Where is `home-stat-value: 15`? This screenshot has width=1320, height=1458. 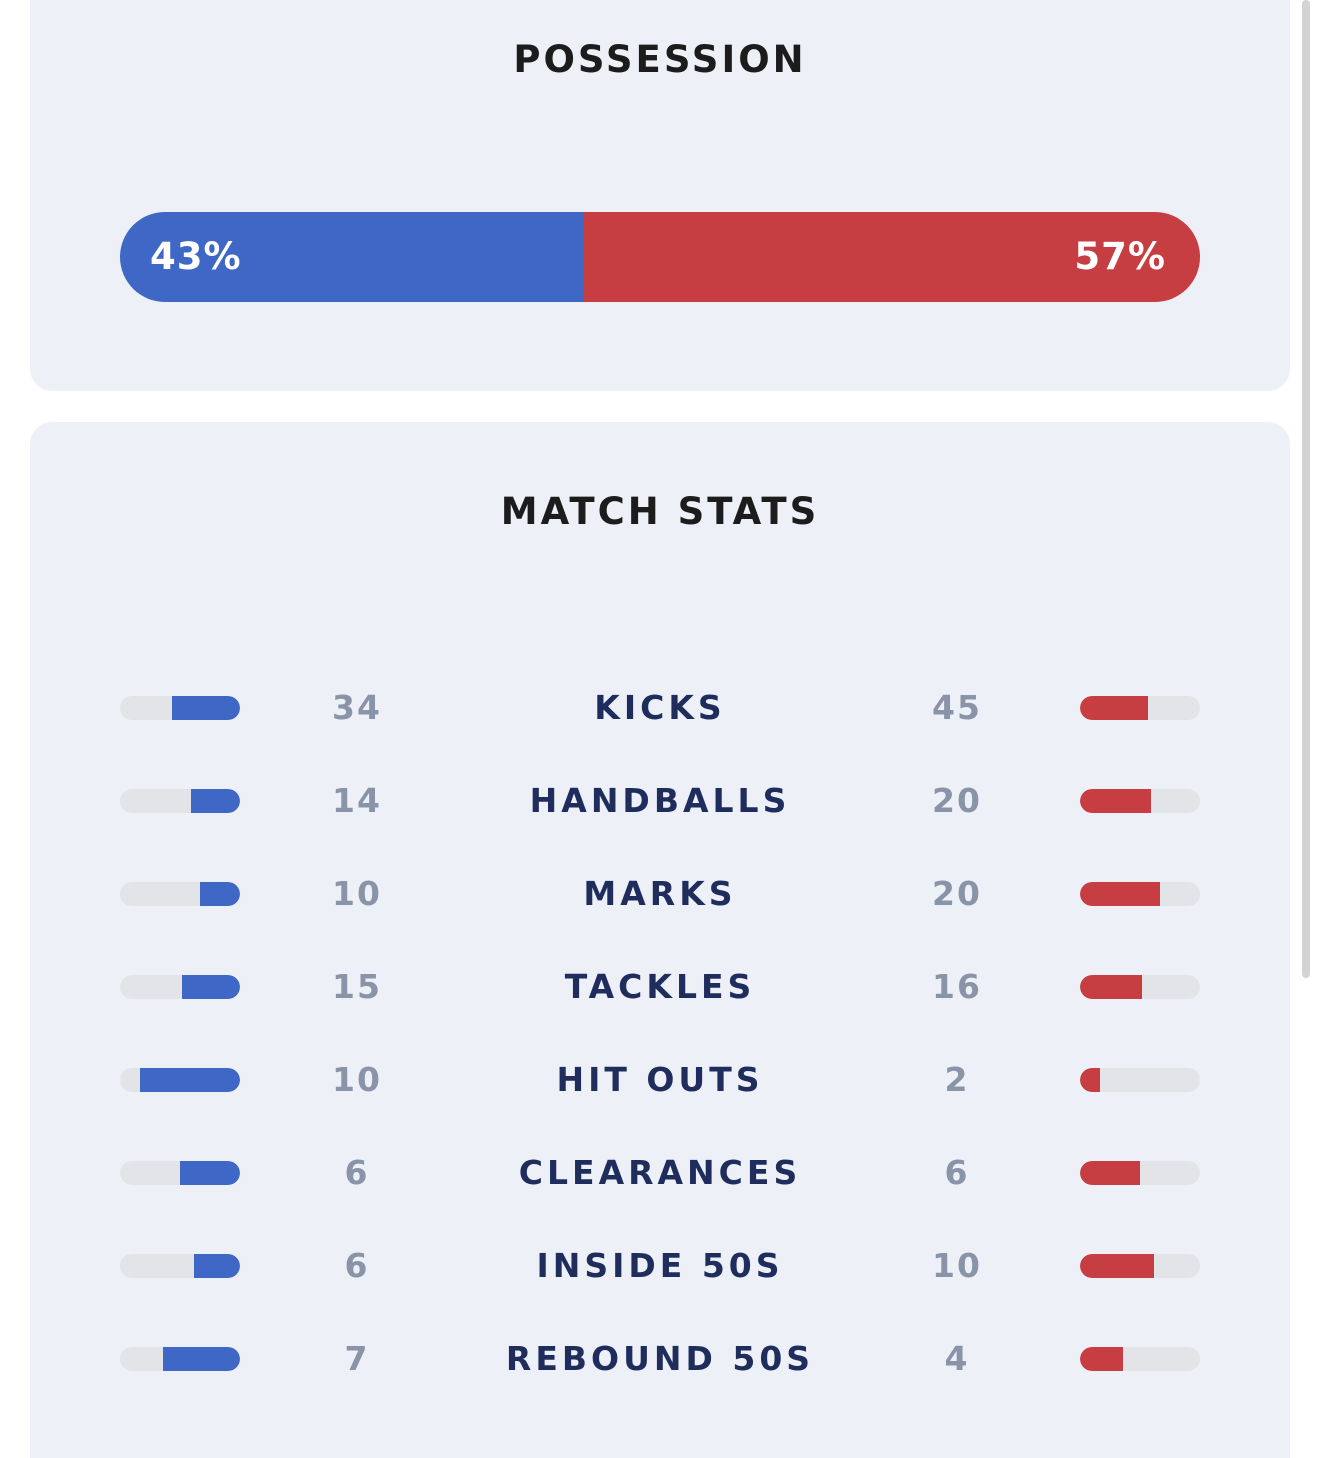
home-stat-value: 15 is located at coordinates (357, 986).